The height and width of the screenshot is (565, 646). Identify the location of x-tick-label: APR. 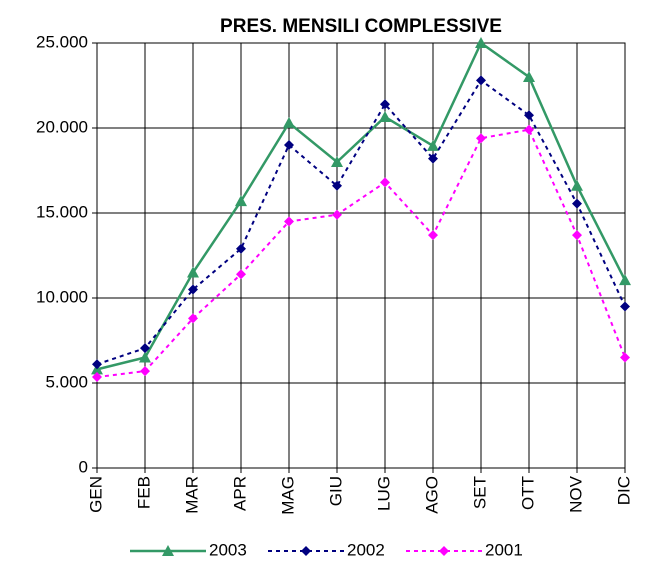
(239, 493).